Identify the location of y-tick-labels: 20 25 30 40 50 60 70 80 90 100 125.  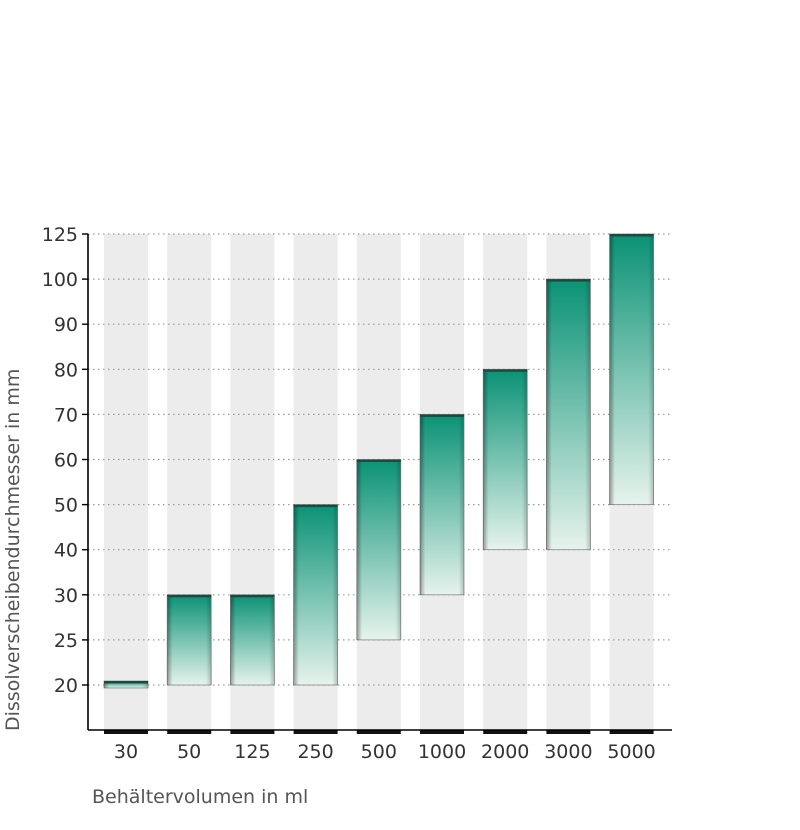
(60, 460).